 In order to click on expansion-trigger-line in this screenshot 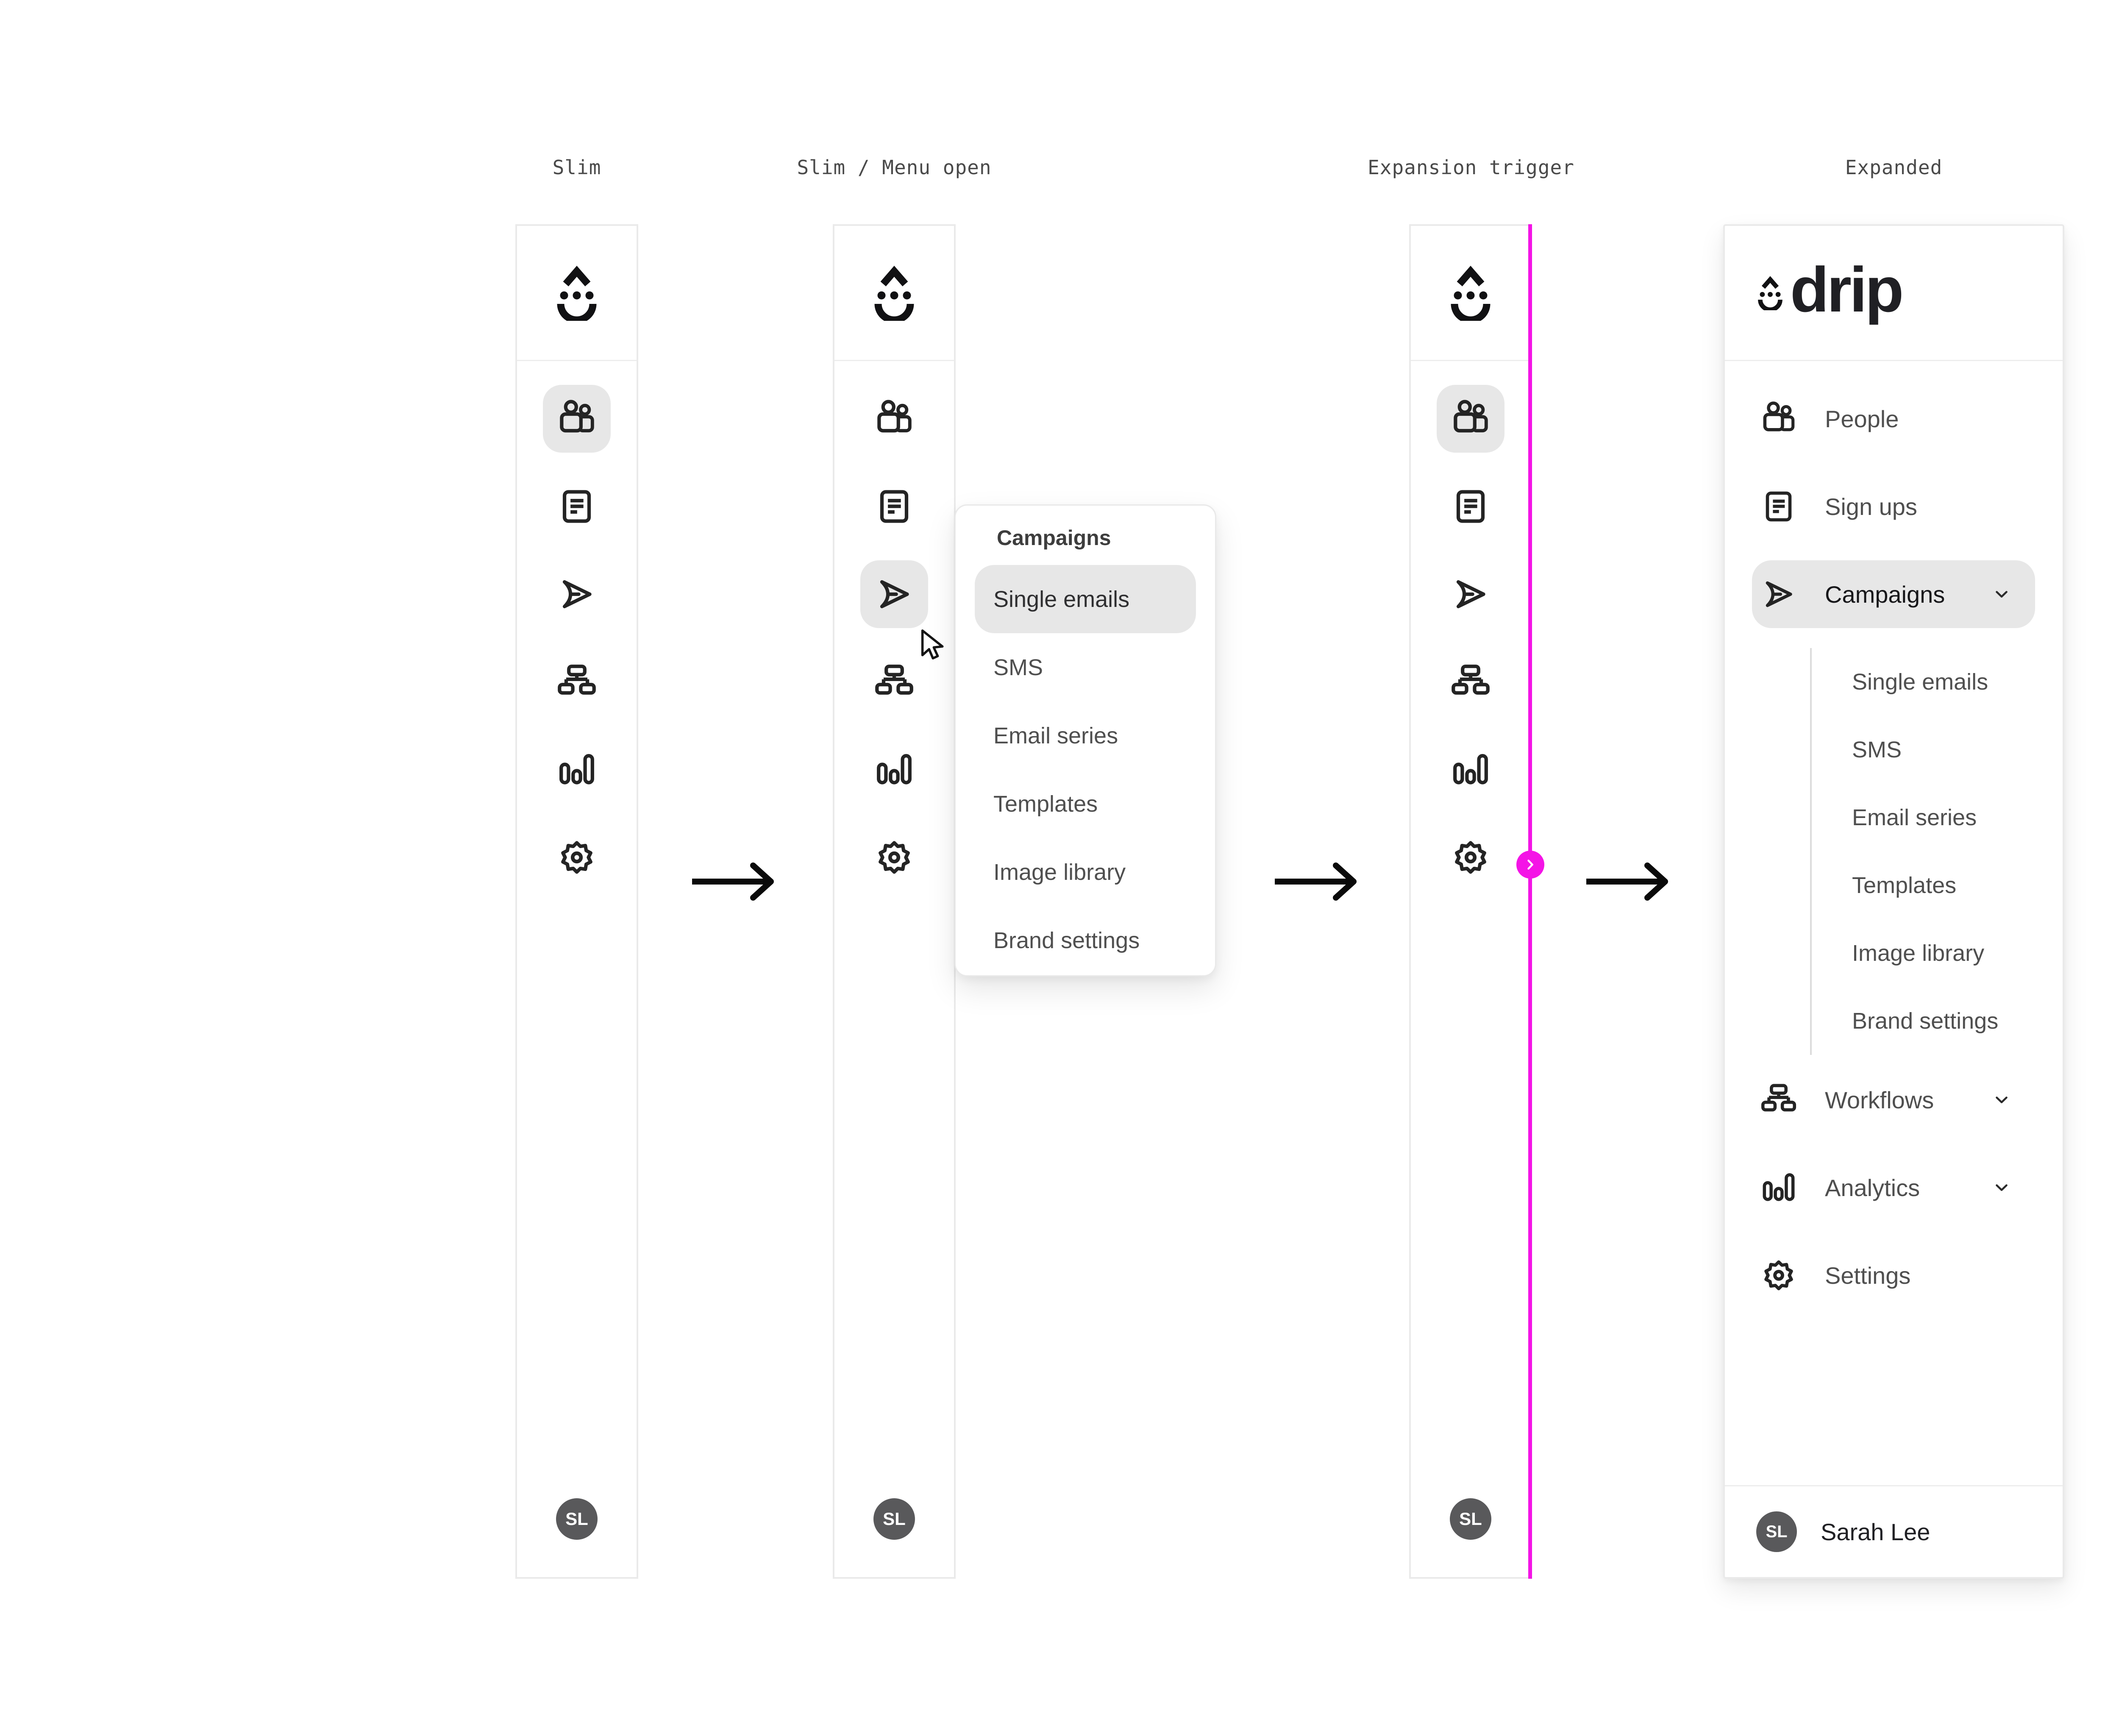, I will do `click(1530, 901)`.